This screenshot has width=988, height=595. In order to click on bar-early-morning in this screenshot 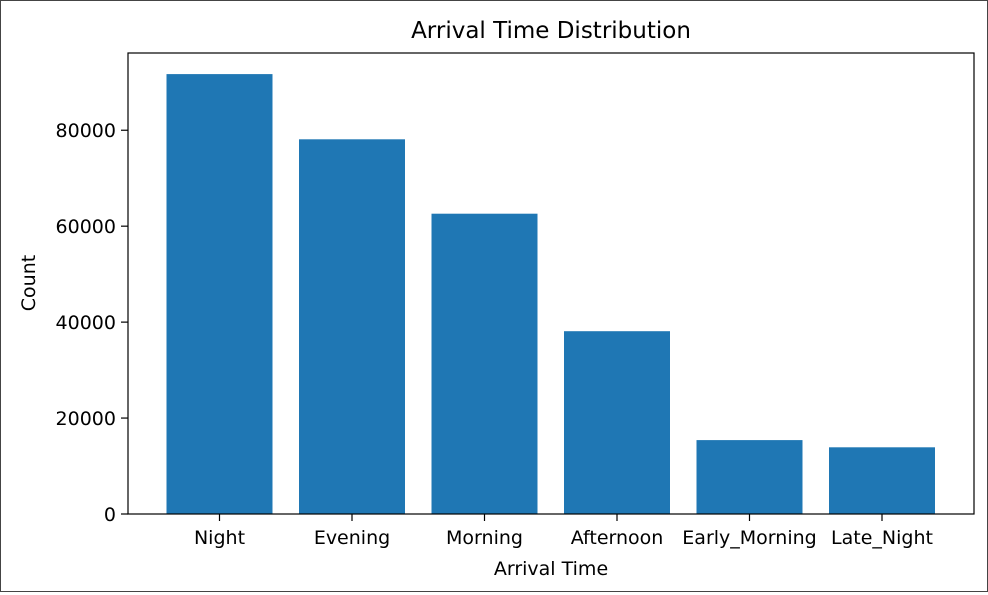, I will do `click(749, 477)`.